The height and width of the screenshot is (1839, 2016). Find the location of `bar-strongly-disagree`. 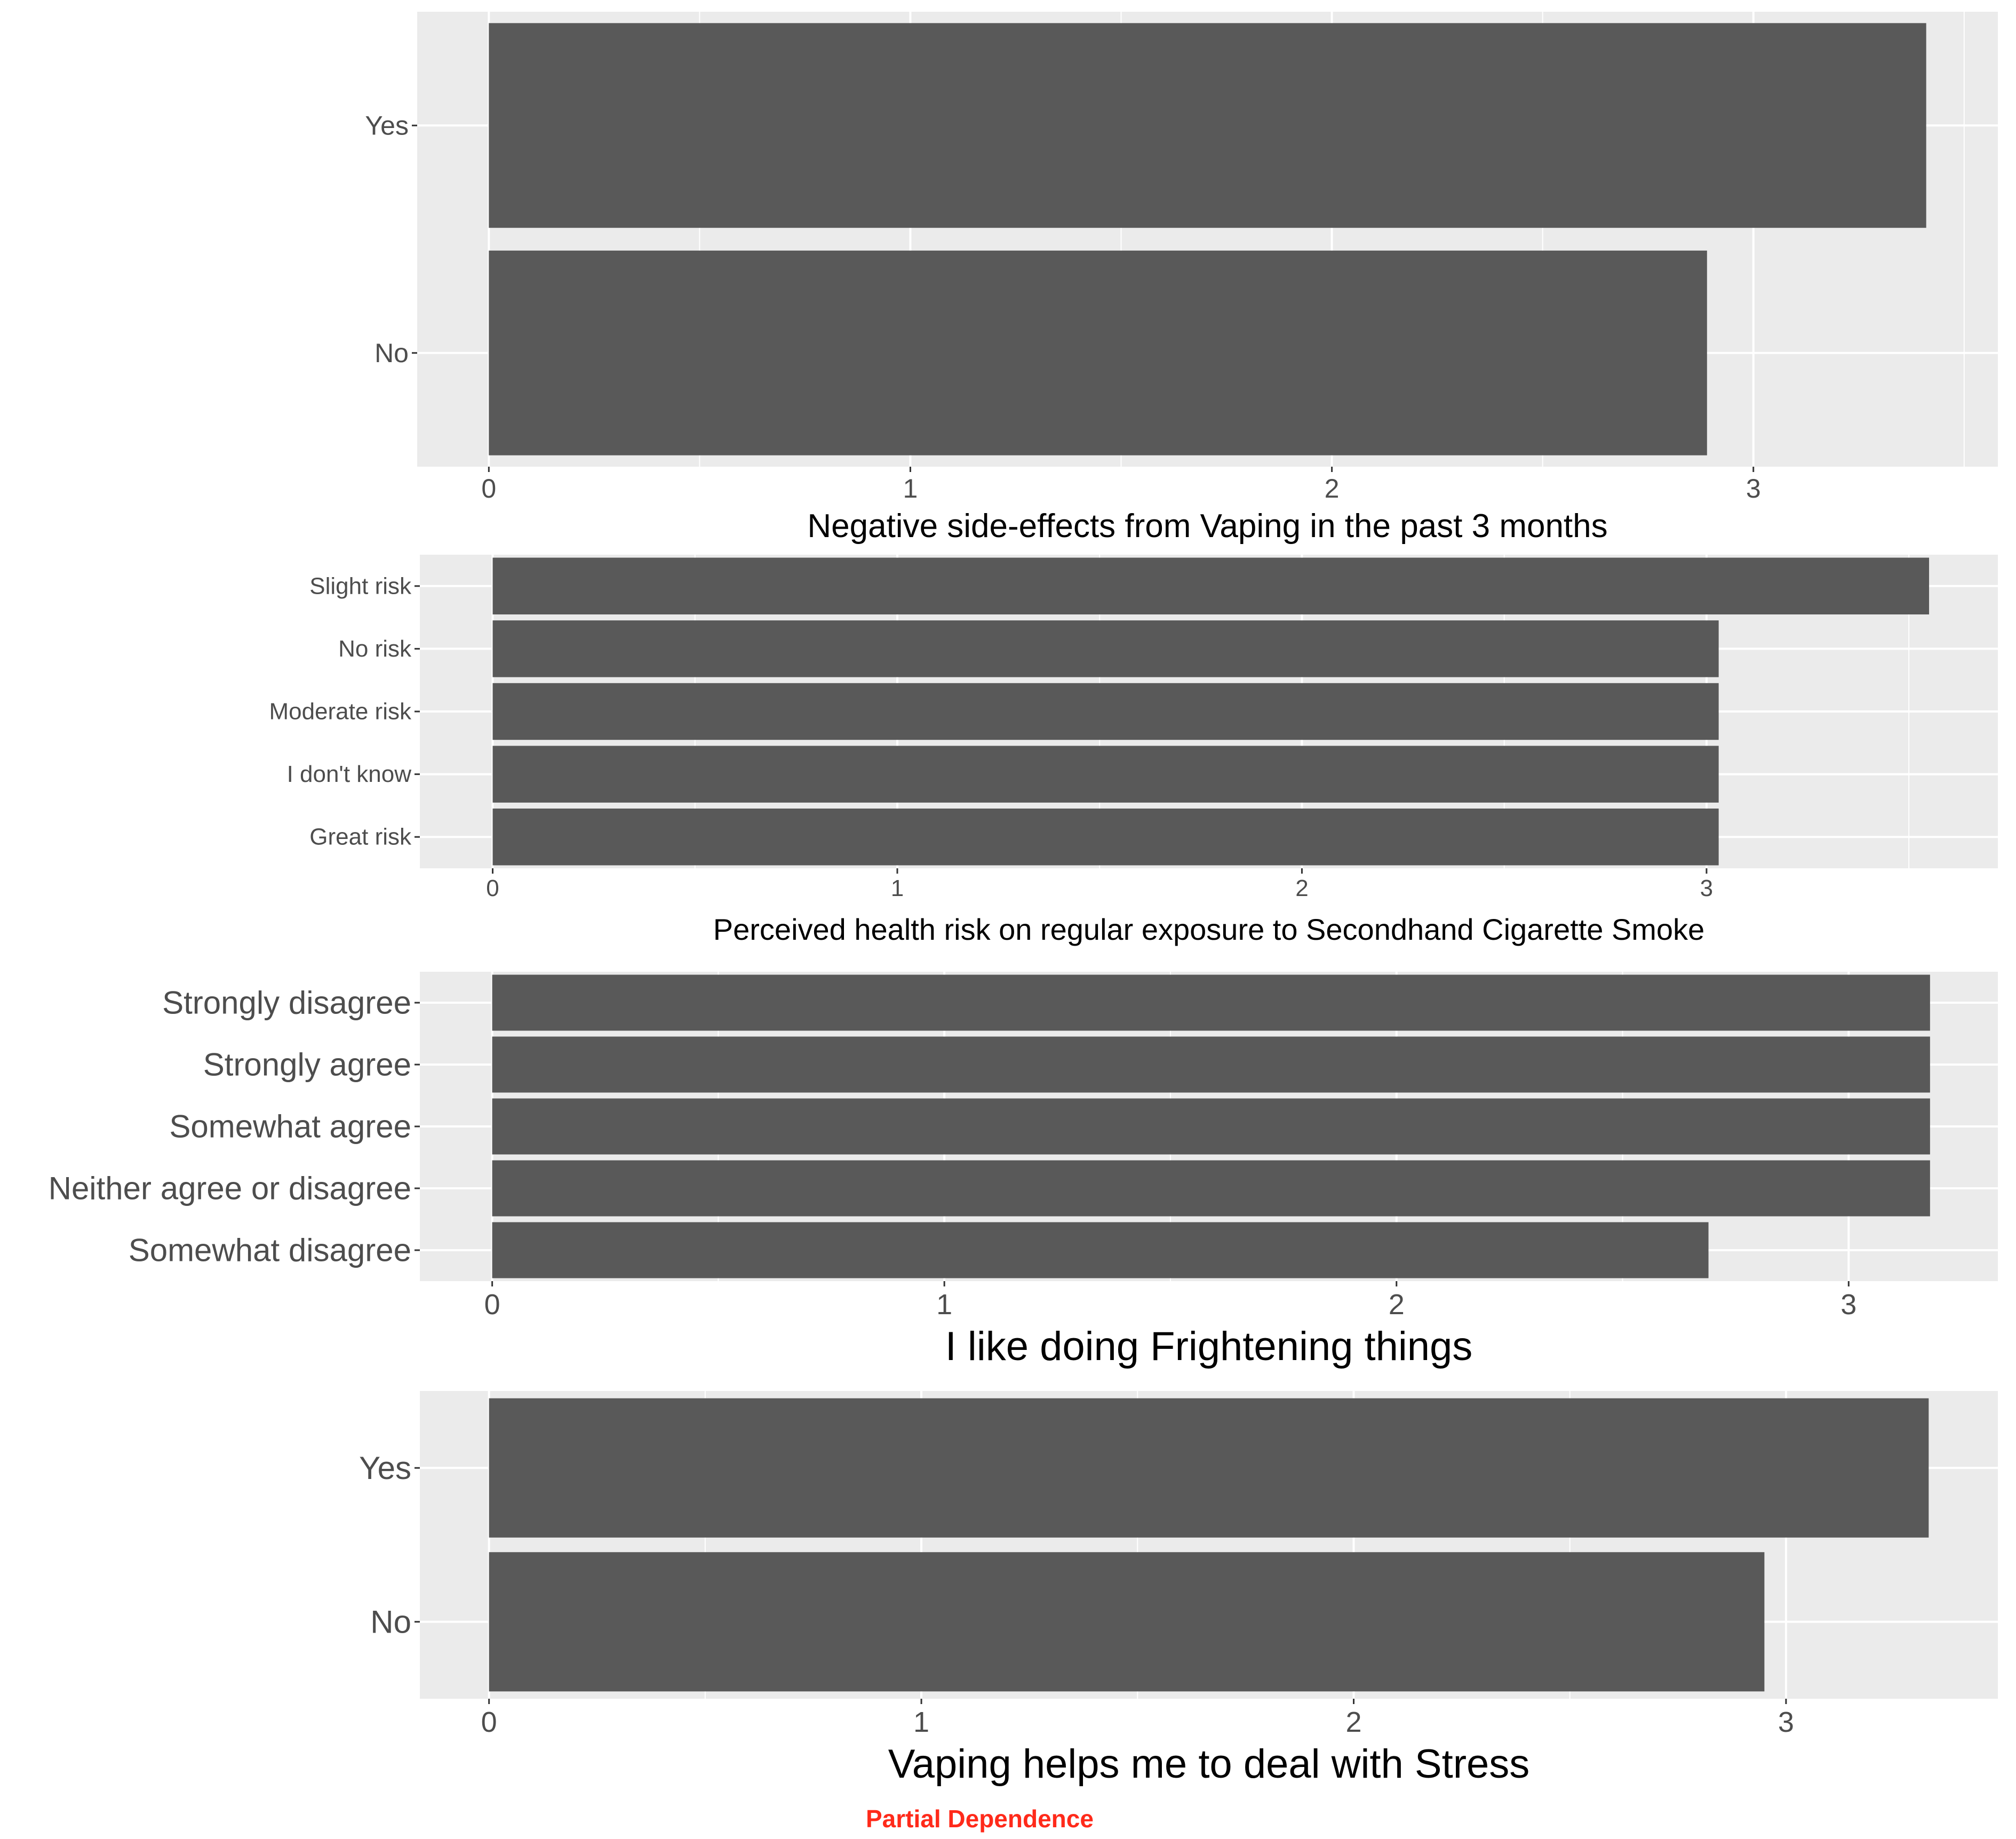

bar-strongly-disagree is located at coordinates (1211, 1002).